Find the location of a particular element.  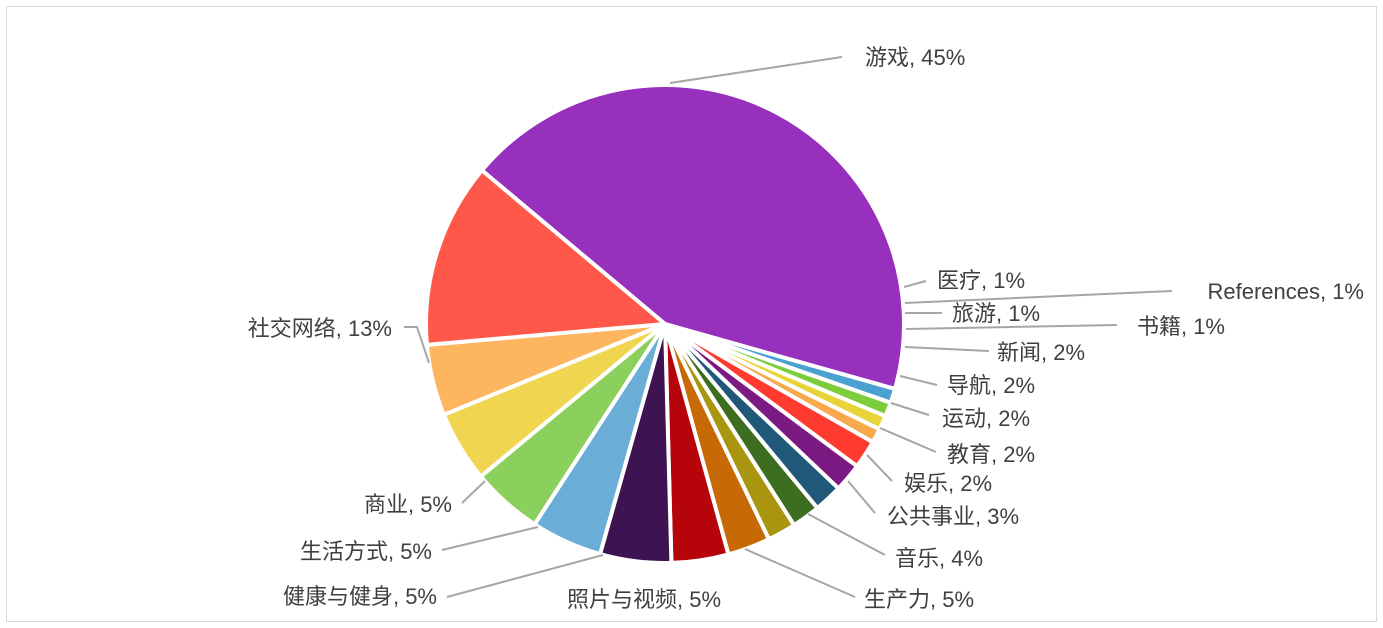

slice-label-15: 生活方式, 5% is located at coordinates (366, 551).